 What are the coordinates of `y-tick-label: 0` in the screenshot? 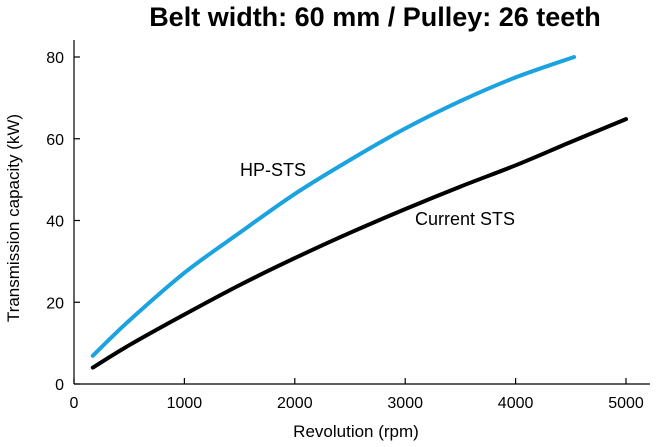 It's located at (59, 385).